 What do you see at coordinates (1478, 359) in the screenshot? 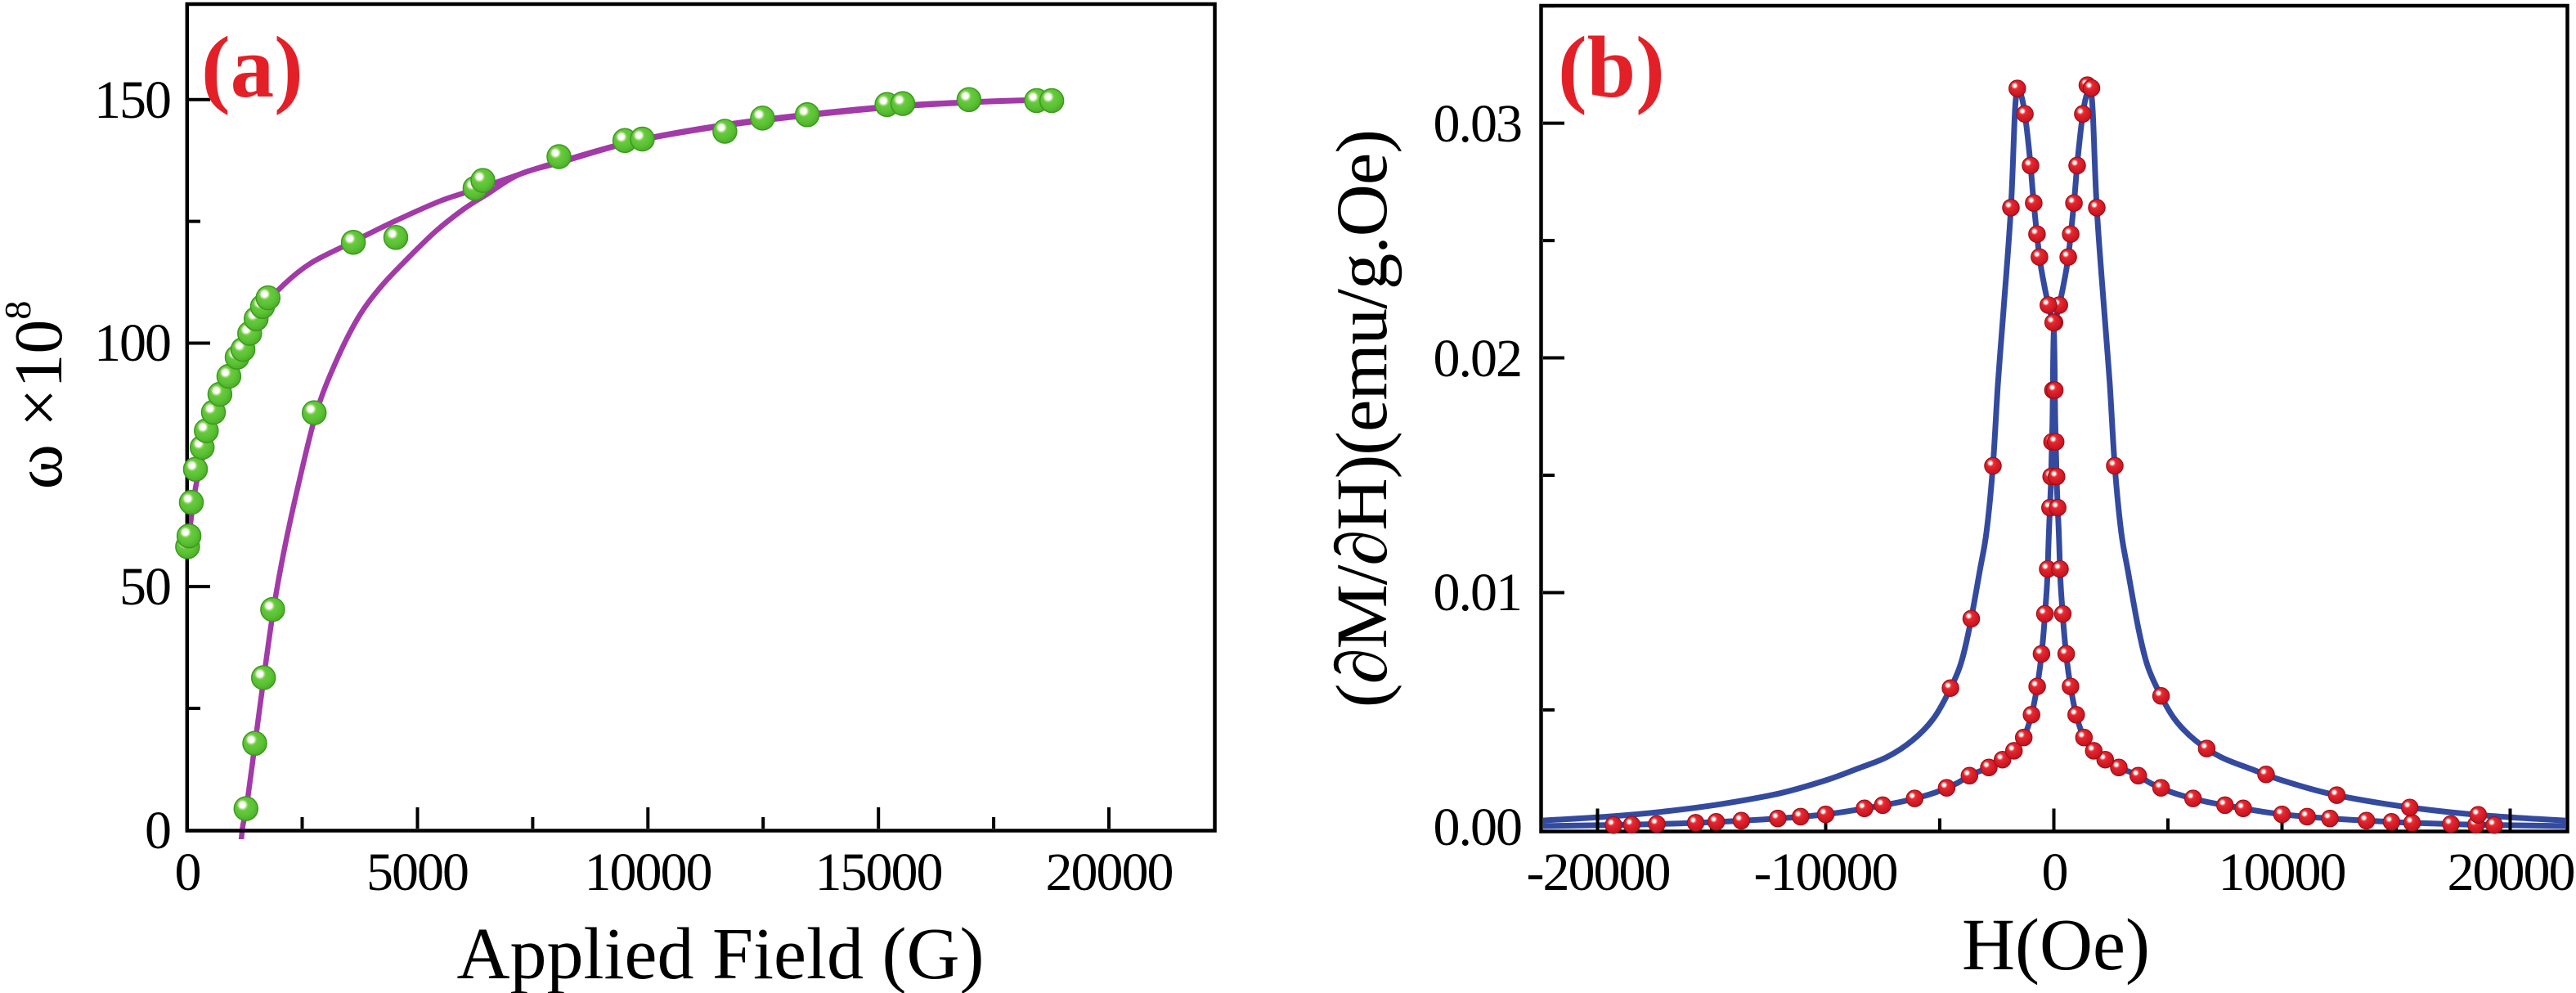
I see `svg-text: 0.02` at bounding box center [1478, 359].